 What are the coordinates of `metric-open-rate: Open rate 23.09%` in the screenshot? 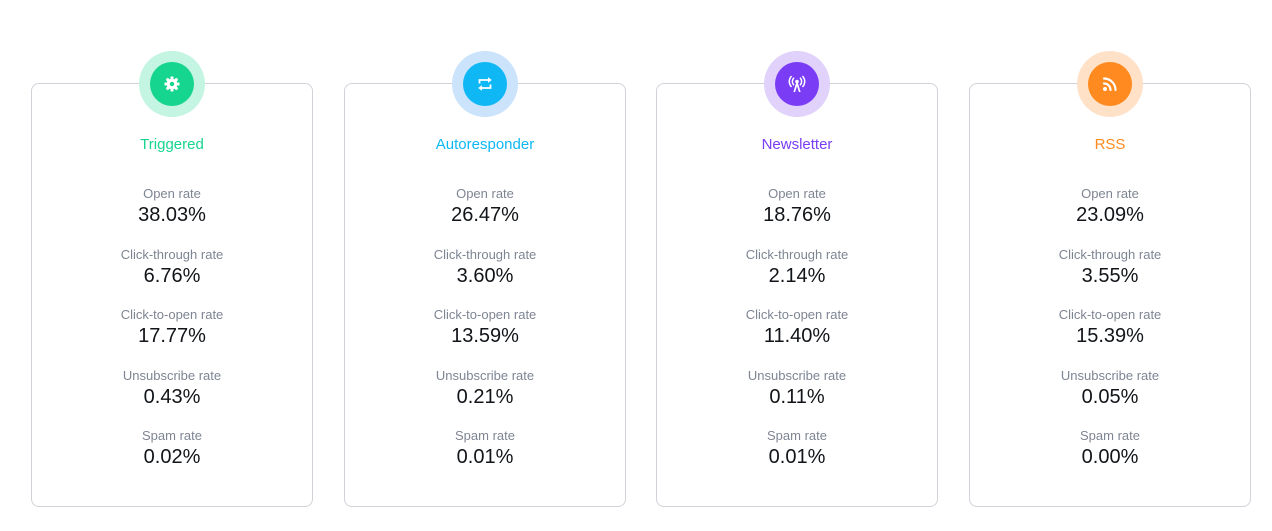 It's located at (1110, 216).